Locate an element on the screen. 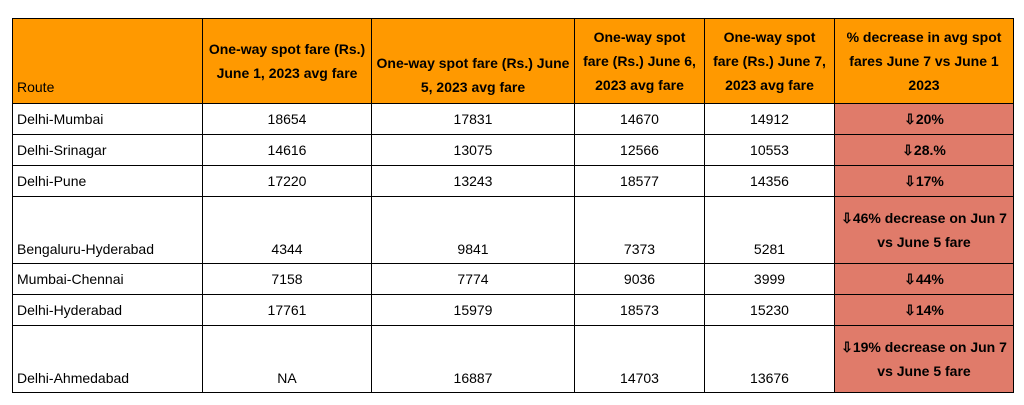 The image size is (1024, 405). pct-decrease-cell: ⇩44% is located at coordinates (924, 279).